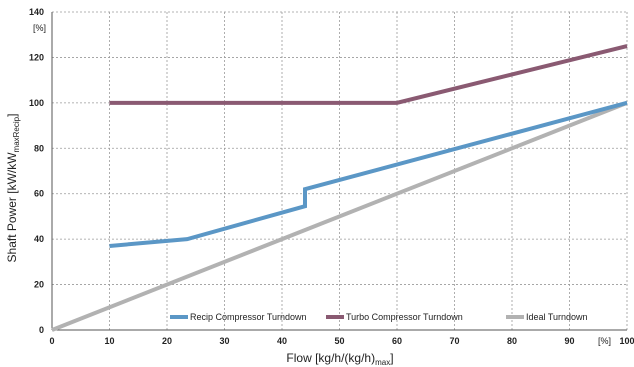 The width and height of the screenshot is (634, 367). What do you see at coordinates (454, 341) in the screenshot?
I see `x-tick-label: 70` at bounding box center [454, 341].